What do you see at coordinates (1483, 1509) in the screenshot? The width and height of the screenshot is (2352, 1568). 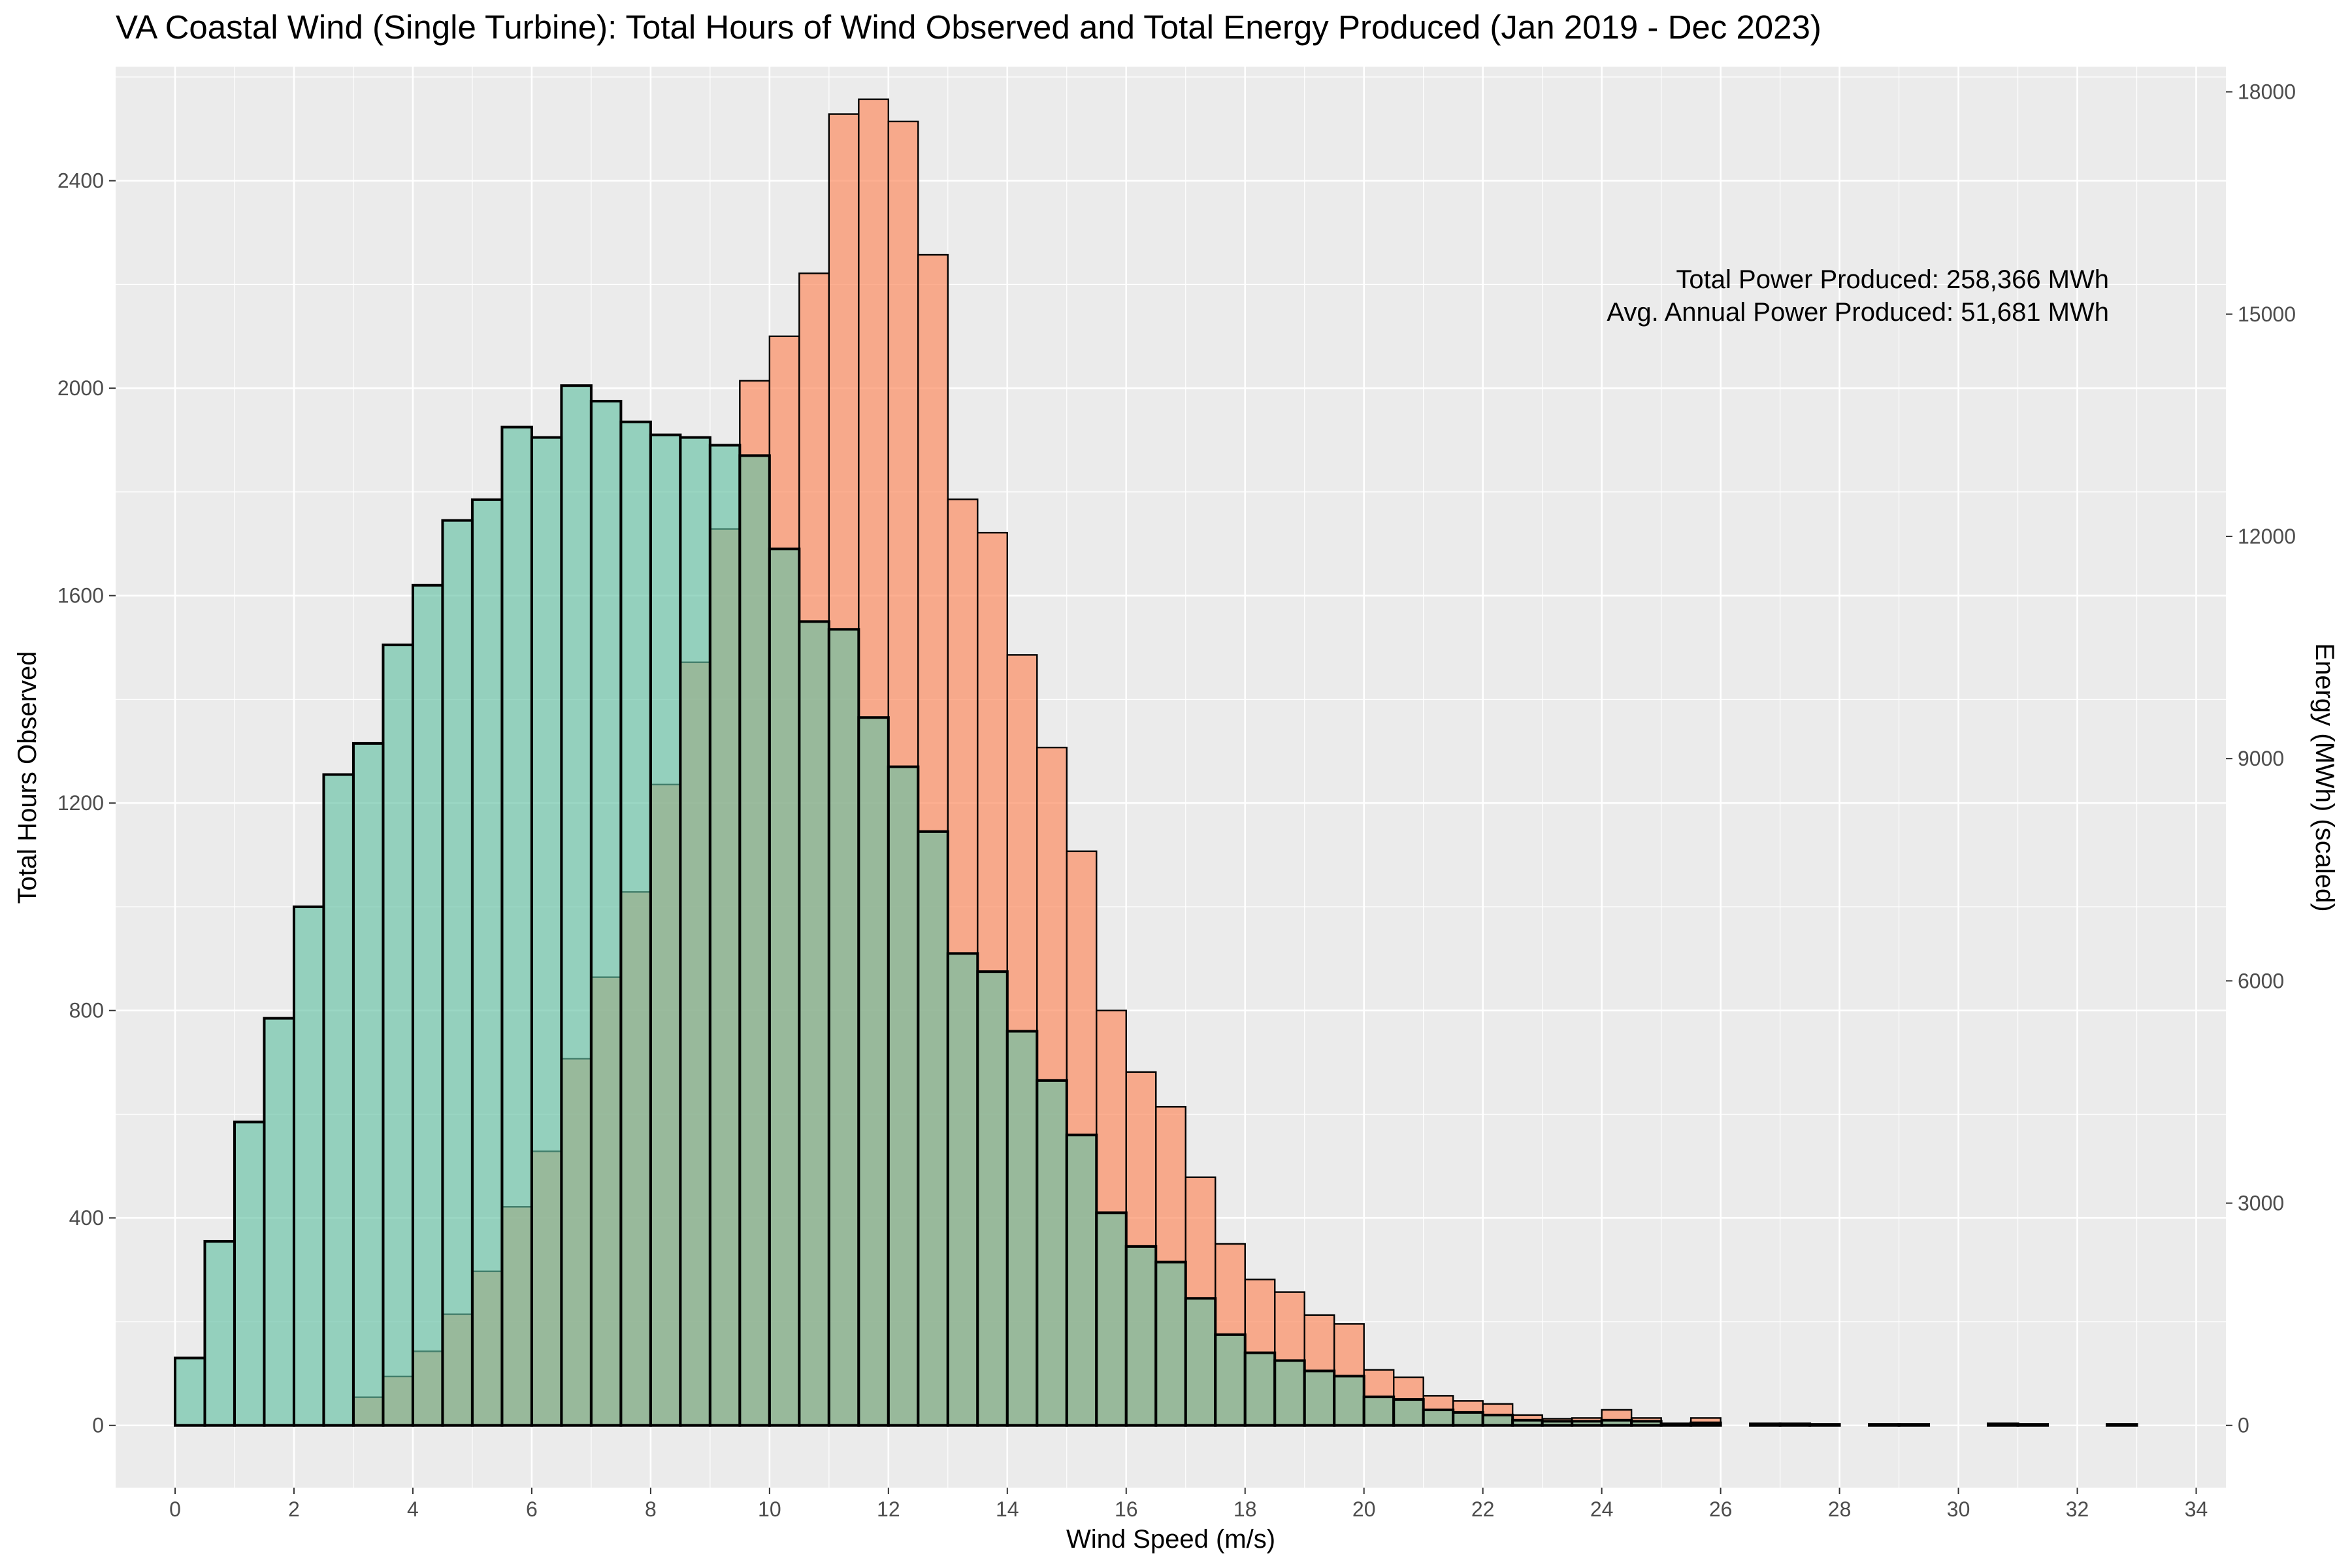 I see `x-tick-label: 22` at bounding box center [1483, 1509].